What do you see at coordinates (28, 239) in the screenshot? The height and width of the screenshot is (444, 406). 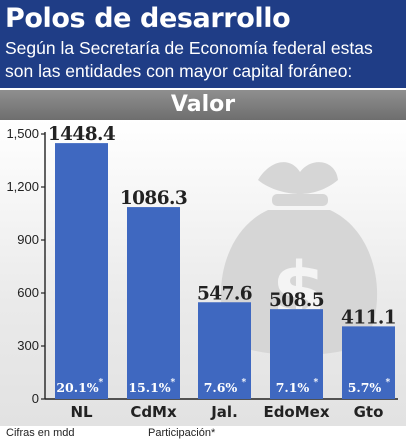 I see `y-tick-label: 900` at bounding box center [28, 239].